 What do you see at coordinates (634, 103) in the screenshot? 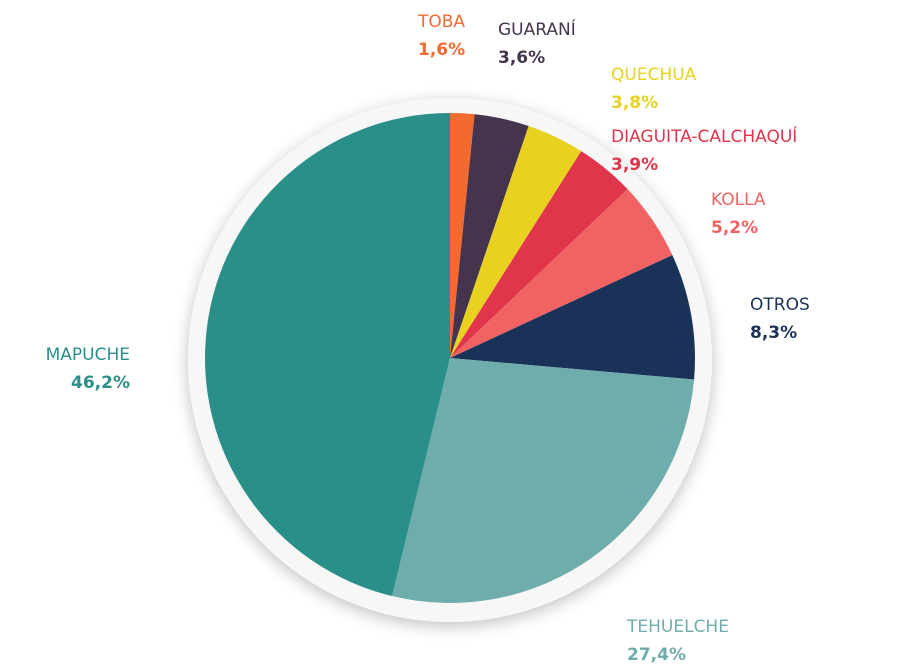
I see `slice-value: 3,8%` at bounding box center [634, 103].